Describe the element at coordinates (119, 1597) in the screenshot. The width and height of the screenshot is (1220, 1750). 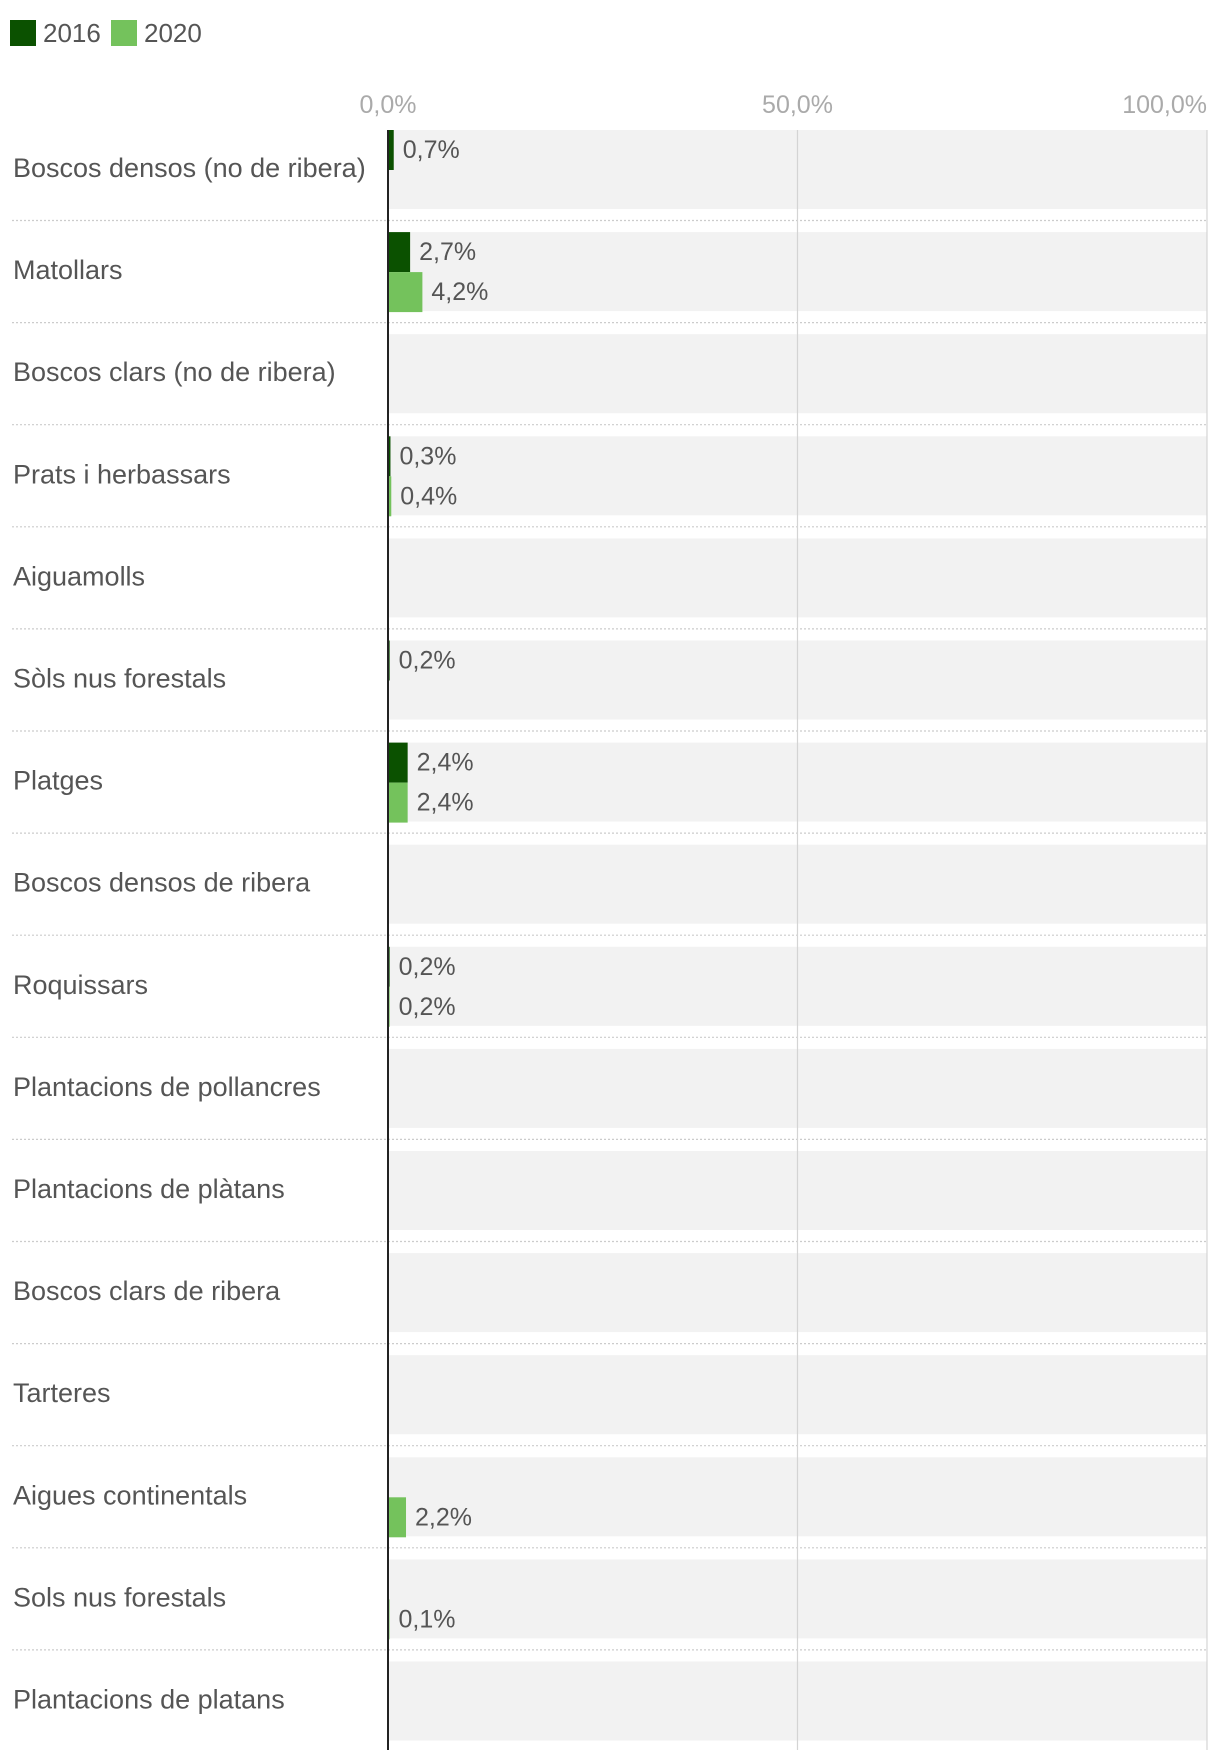
I see `category-label: Sols nus forestals` at that location.